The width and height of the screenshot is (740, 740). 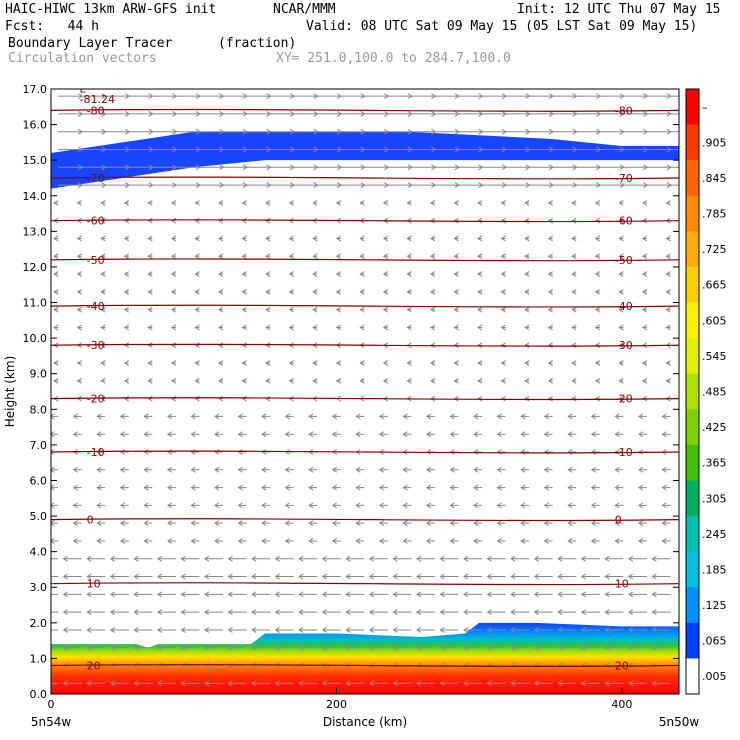 What do you see at coordinates (692, 462) in the screenshot?
I see `colorbar-swatch` at bounding box center [692, 462].